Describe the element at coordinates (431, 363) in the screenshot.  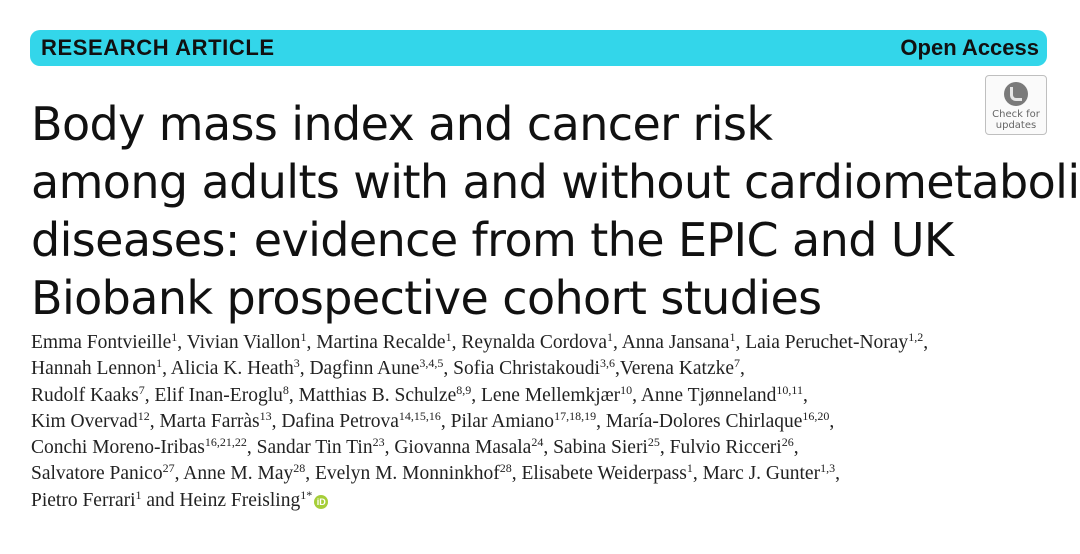
I see `affiliation-superscript: 3,4,5` at that location.